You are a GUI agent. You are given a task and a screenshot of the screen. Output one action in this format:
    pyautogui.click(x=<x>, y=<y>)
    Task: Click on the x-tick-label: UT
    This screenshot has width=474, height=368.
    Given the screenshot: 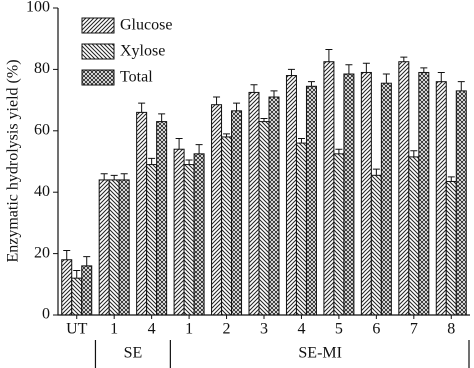 What is the action you would take?
    pyautogui.click(x=77, y=329)
    